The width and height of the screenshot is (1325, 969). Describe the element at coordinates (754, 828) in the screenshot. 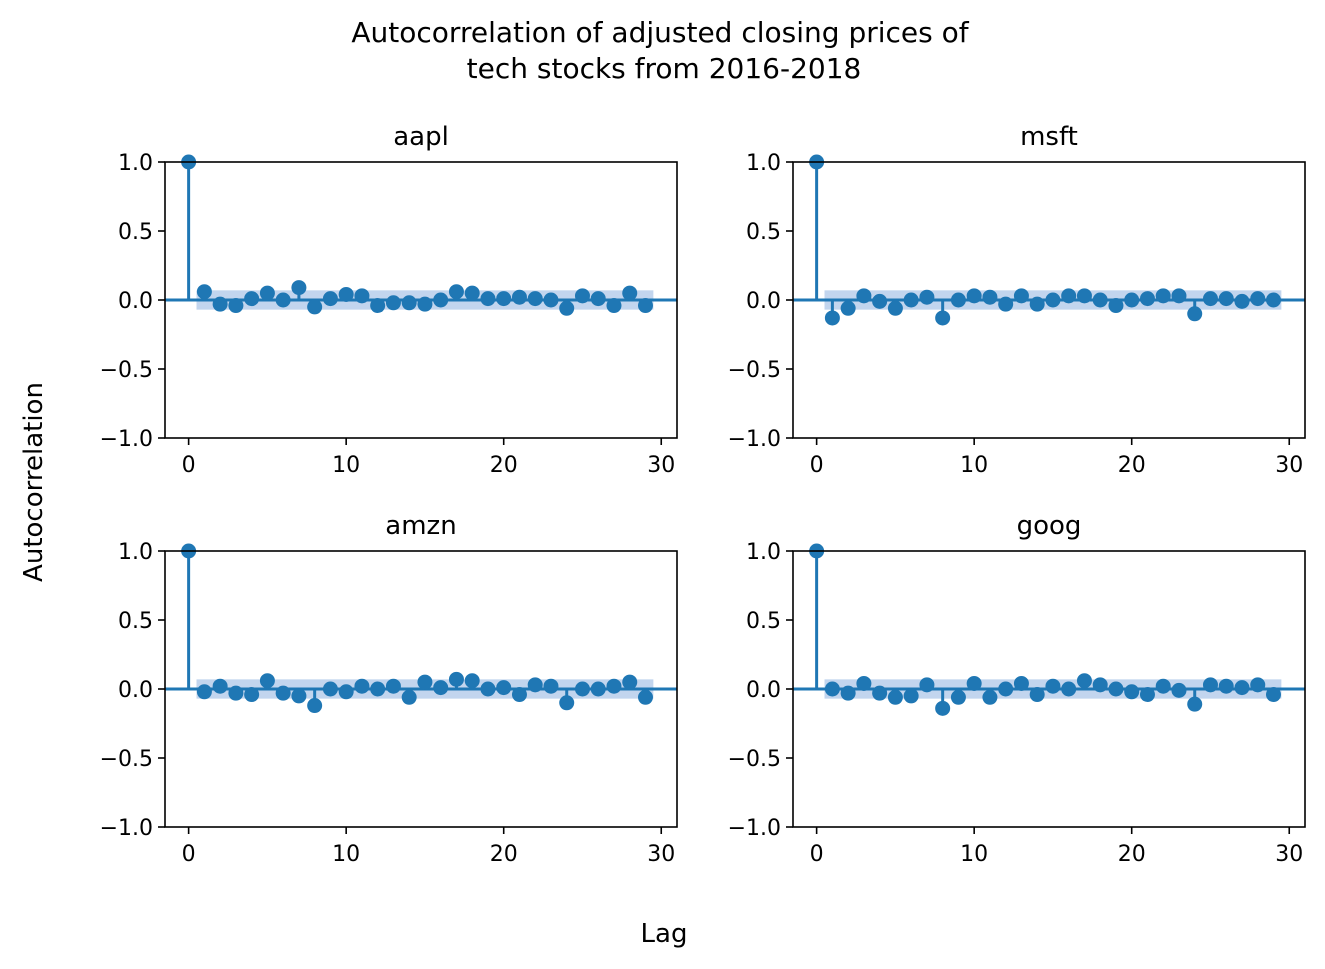

I see `y-tick-label: −1.0` at that location.